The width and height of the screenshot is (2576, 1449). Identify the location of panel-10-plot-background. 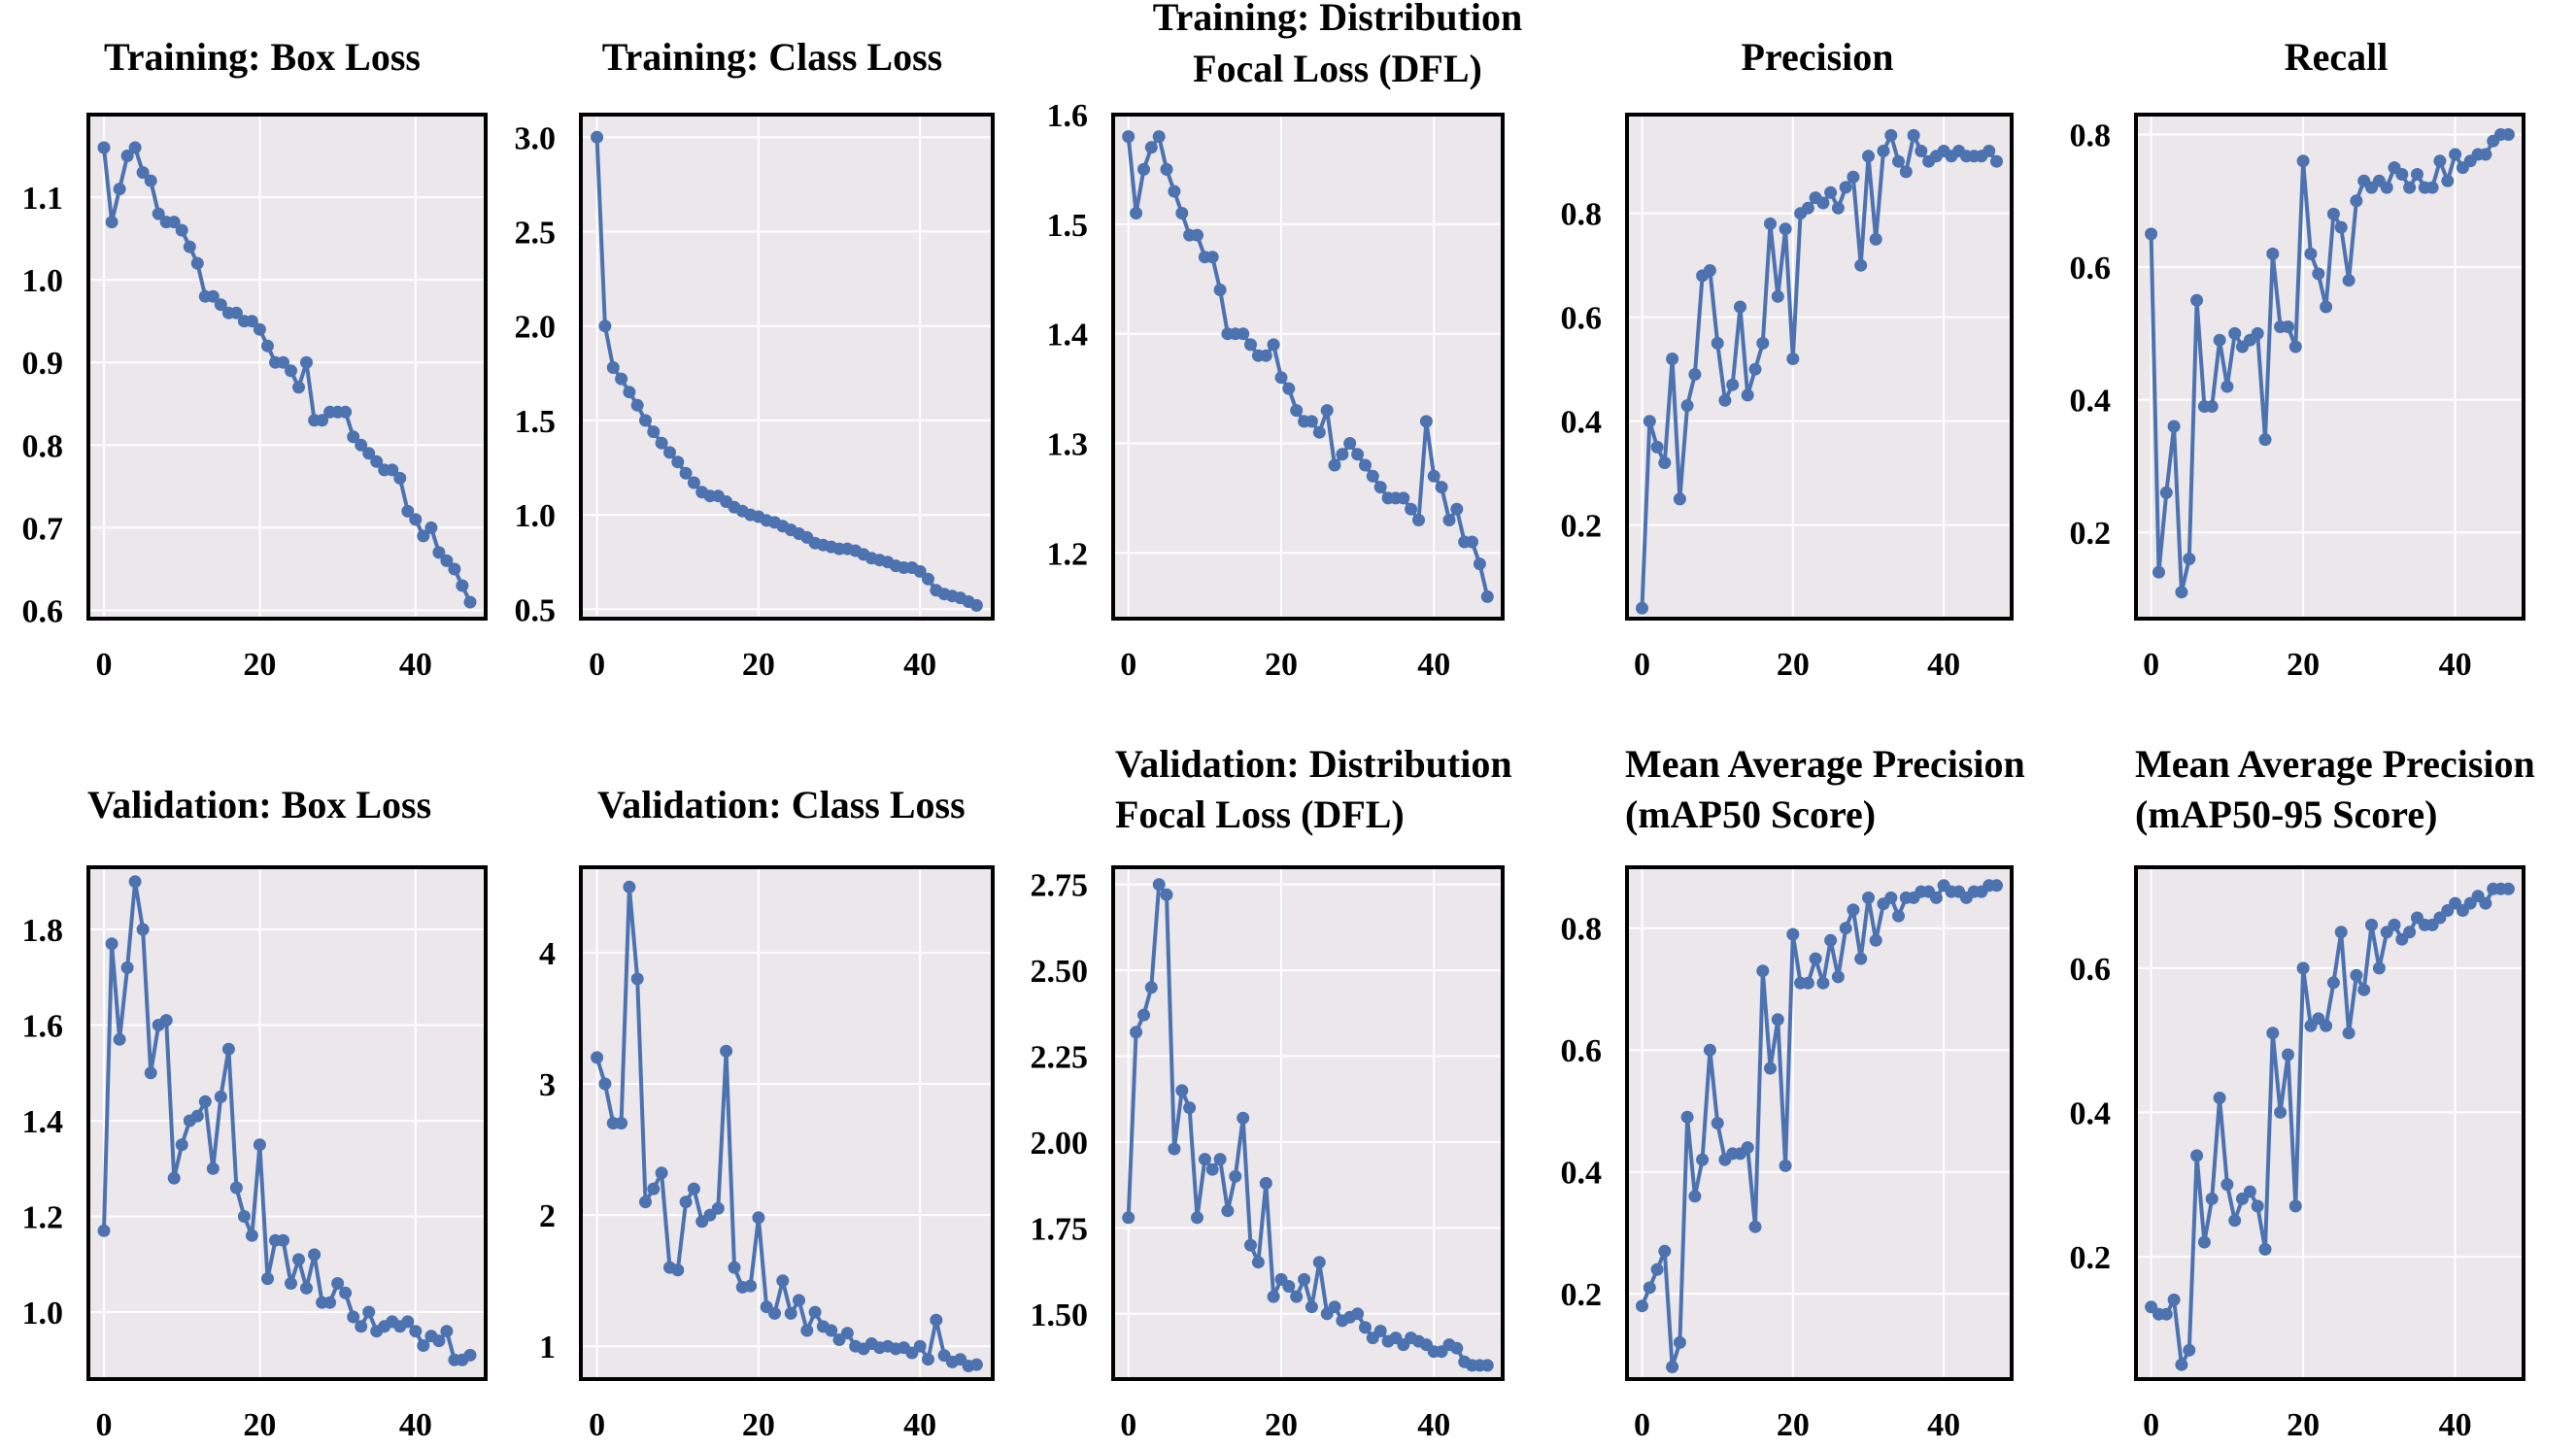
(2330, 1123).